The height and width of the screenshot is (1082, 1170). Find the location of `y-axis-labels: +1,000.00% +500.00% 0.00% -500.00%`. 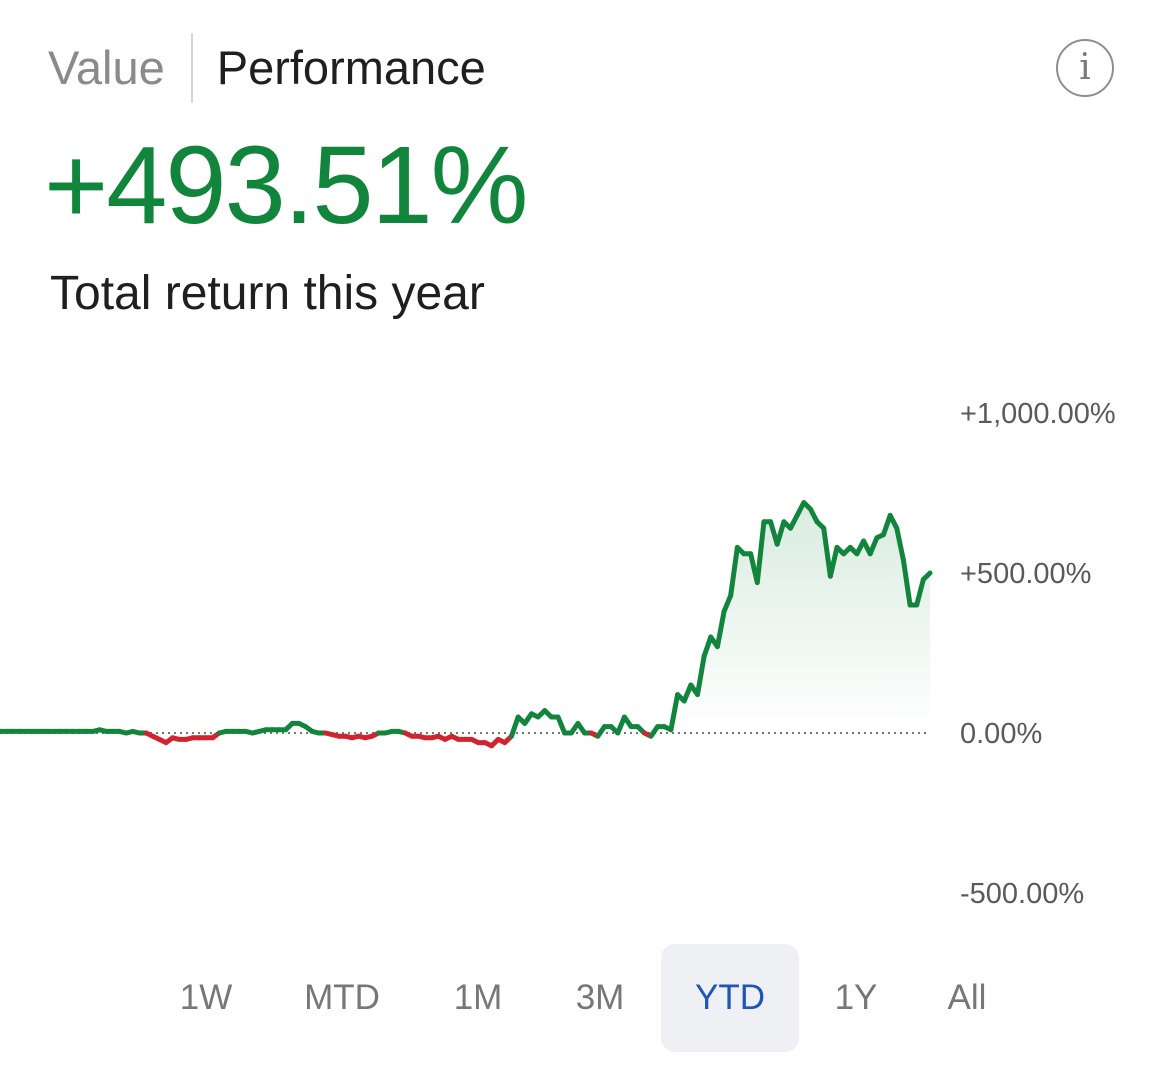

y-axis-labels: +1,000.00% +500.00% 0.00% -500.00% is located at coordinates (1038, 654).